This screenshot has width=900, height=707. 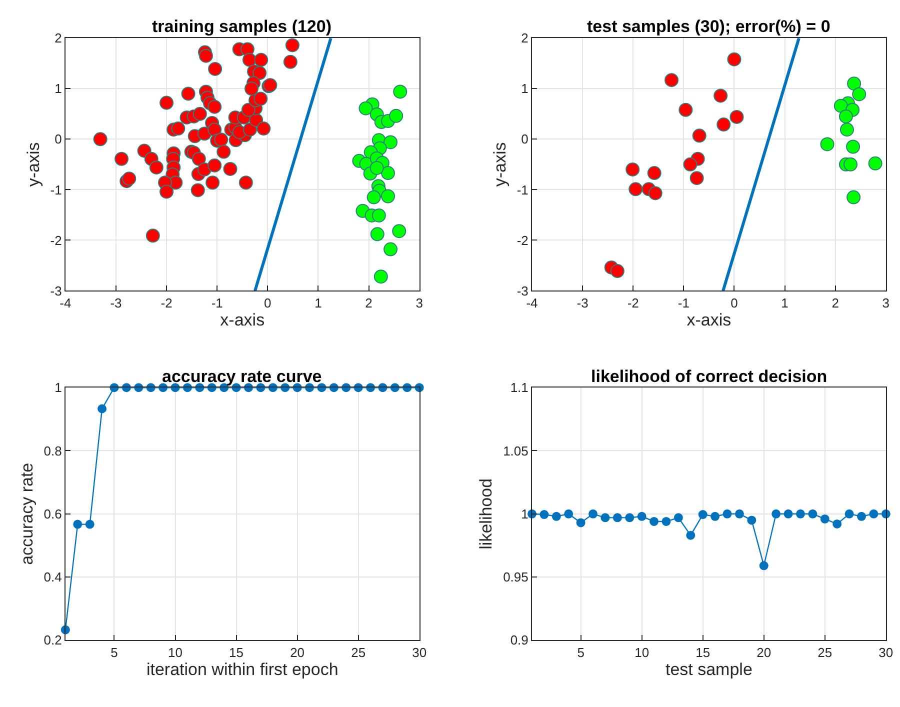 What do you see at coordinates (53, 514) in the screenshot?
I see `y-tick-label: 0.6` at bounding box center [53, 514].